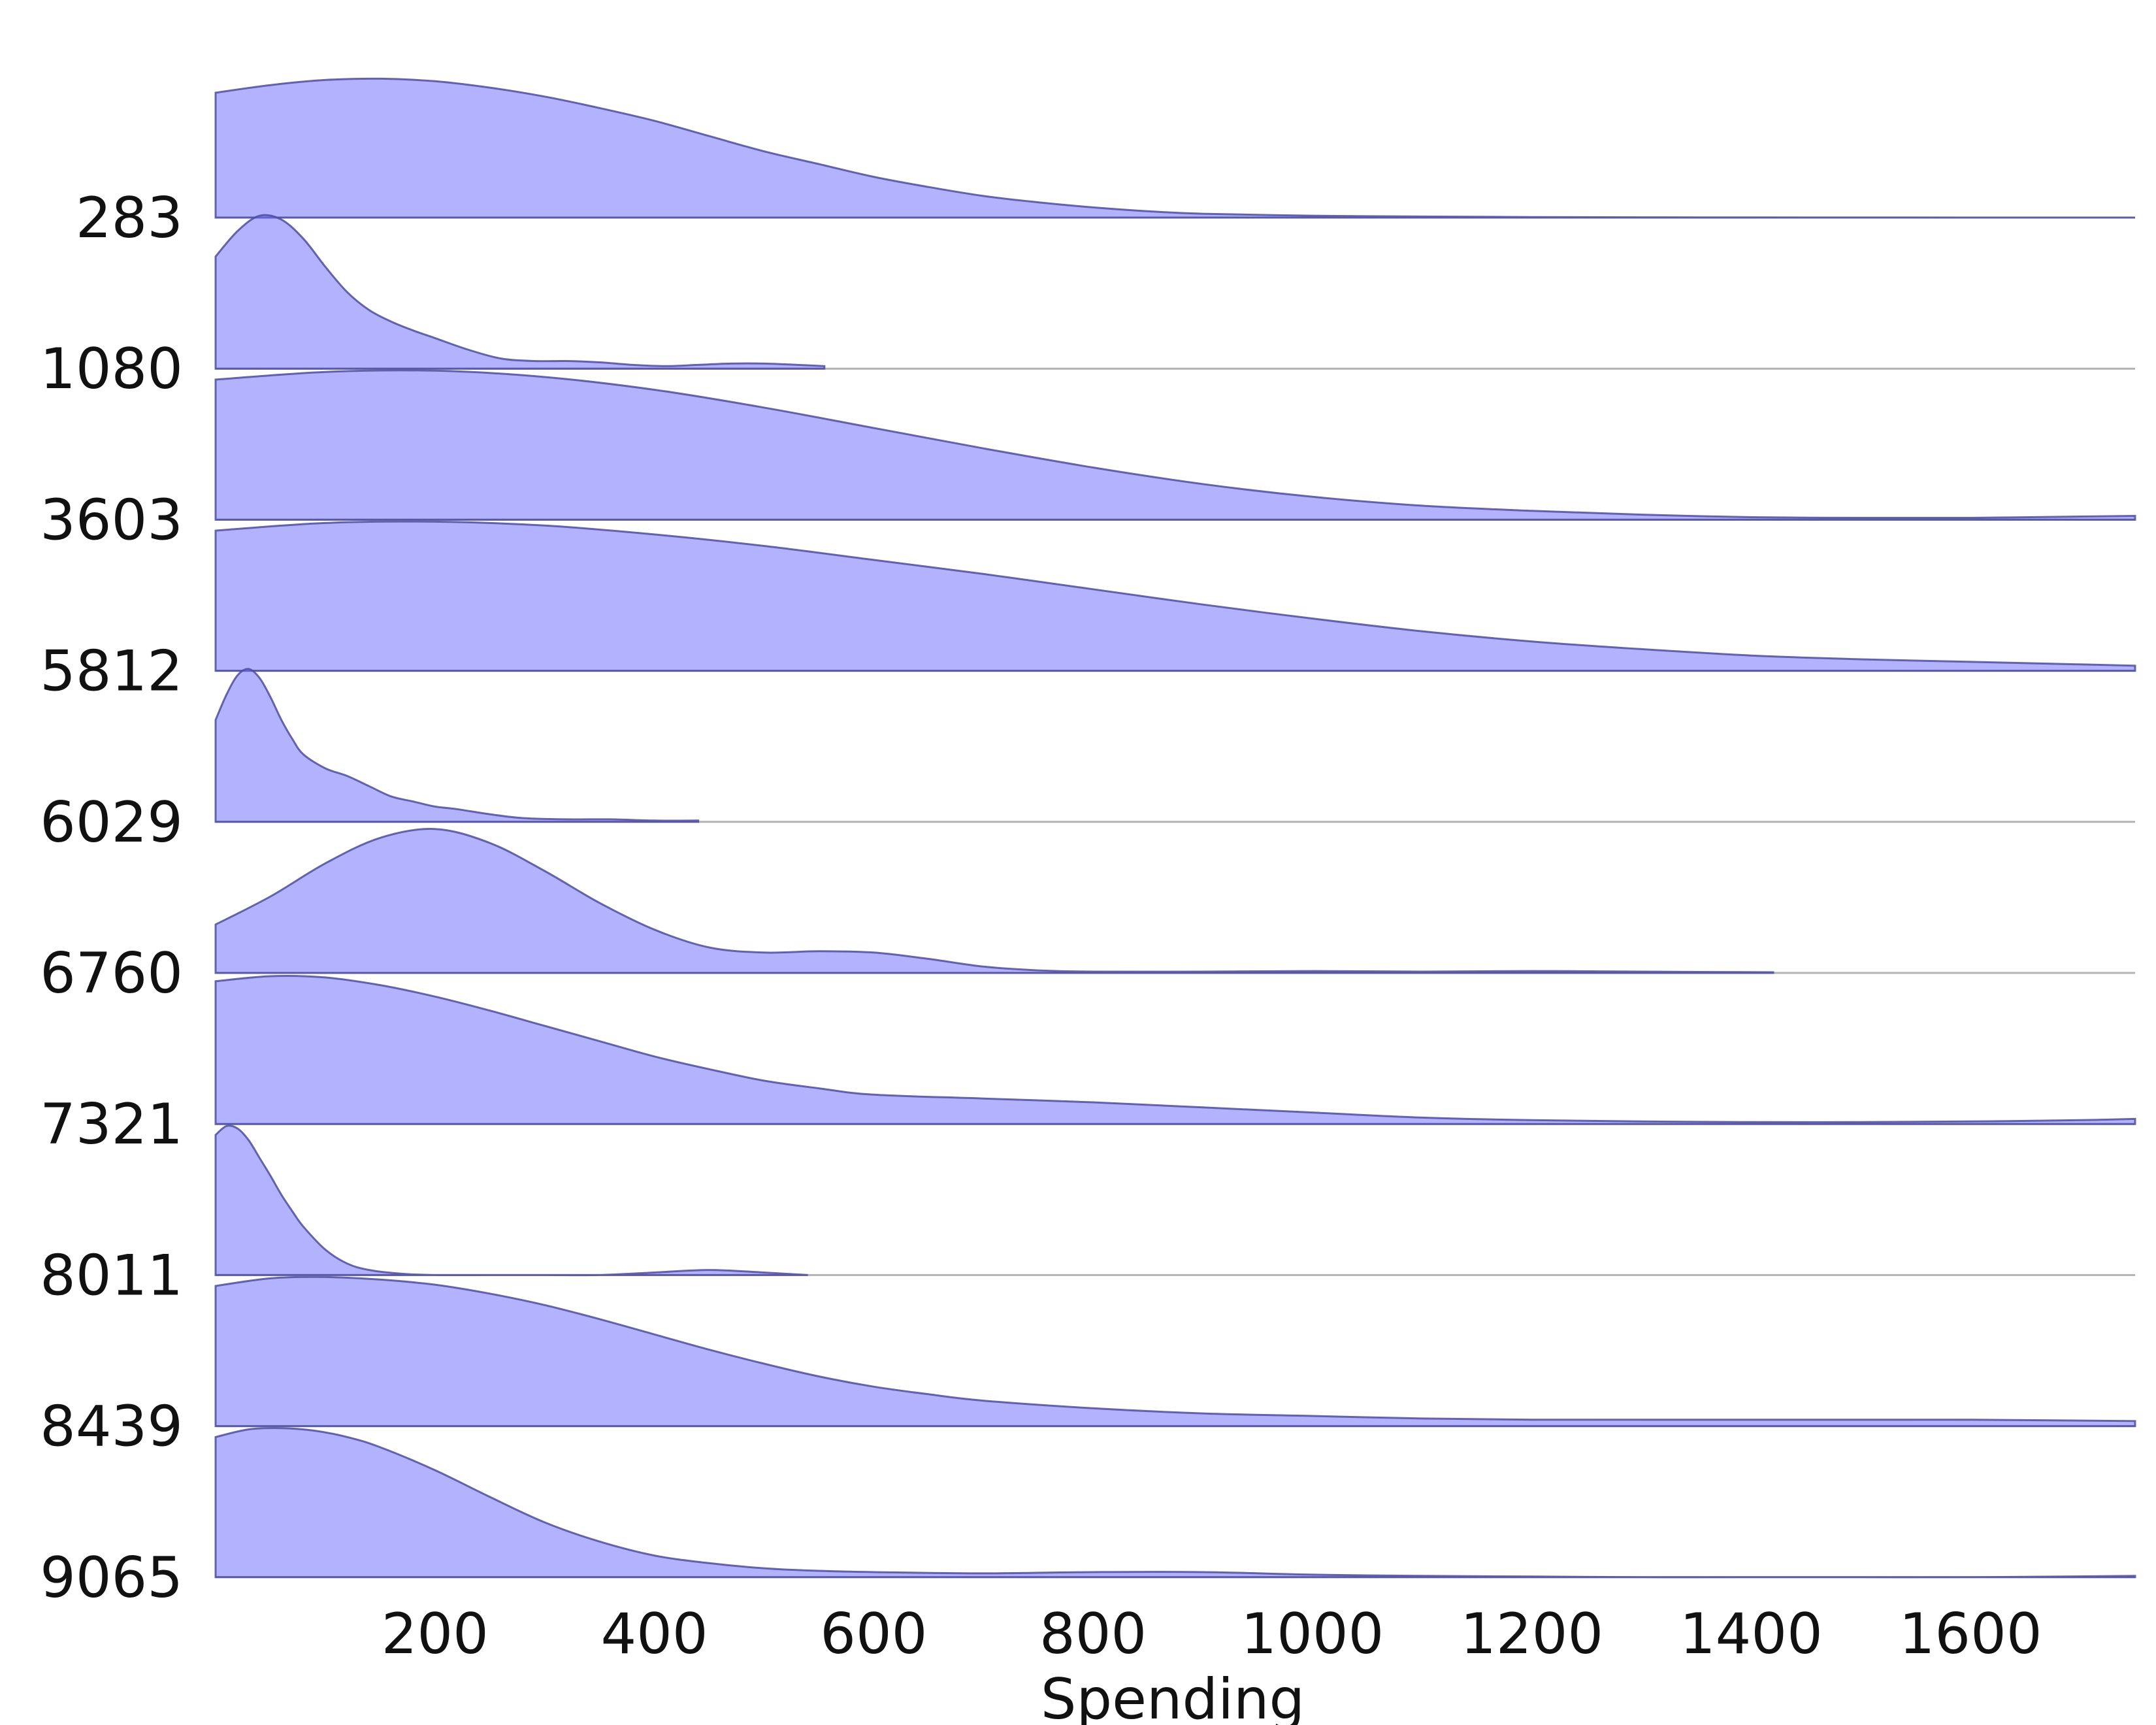 Image resolution: width=2156 pixels, height=1725 pixels. What do you see at coordinates (1312, 1635) in the screenshot?
I see `x-tick-label-1000: 1000` at bounding box center [1312, 1635].